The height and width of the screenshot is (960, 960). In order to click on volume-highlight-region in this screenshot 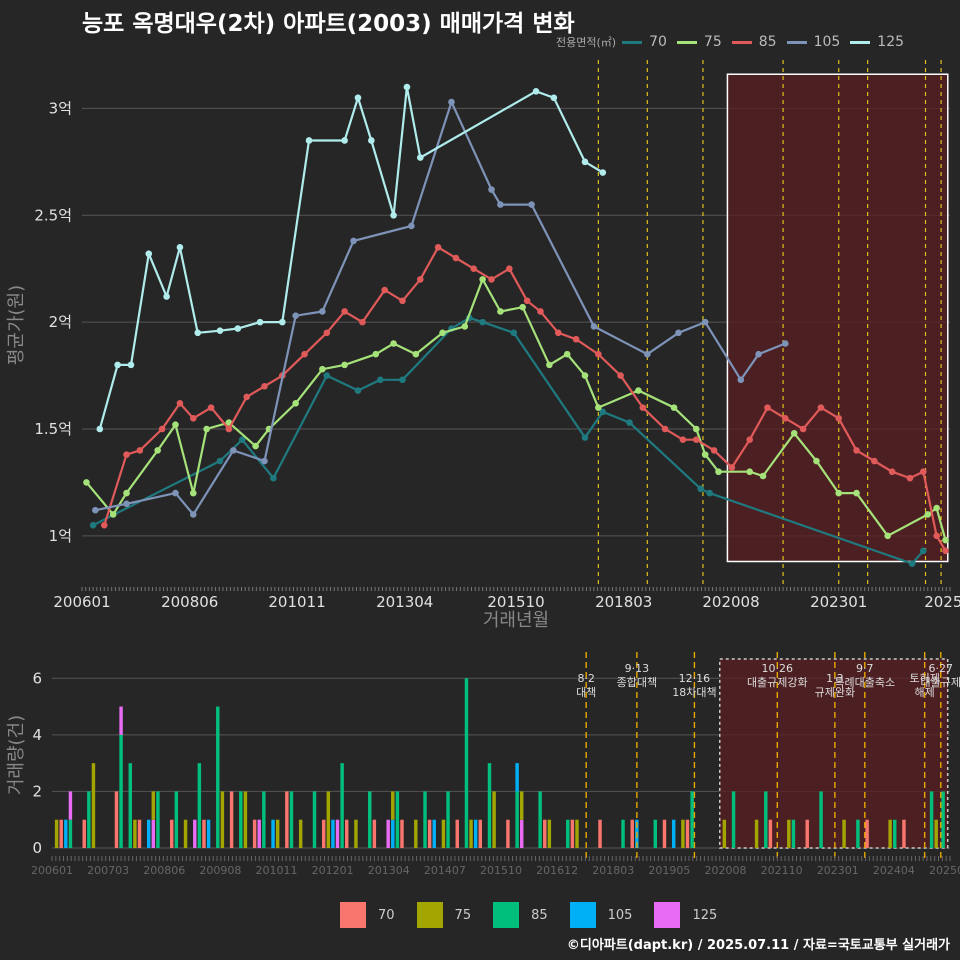, I will do `click(833, 753)`.